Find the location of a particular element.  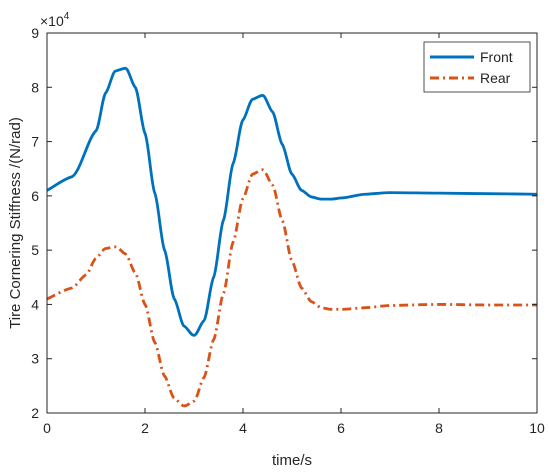

y-tick-label: 9 is located at coordinates (35, 33).